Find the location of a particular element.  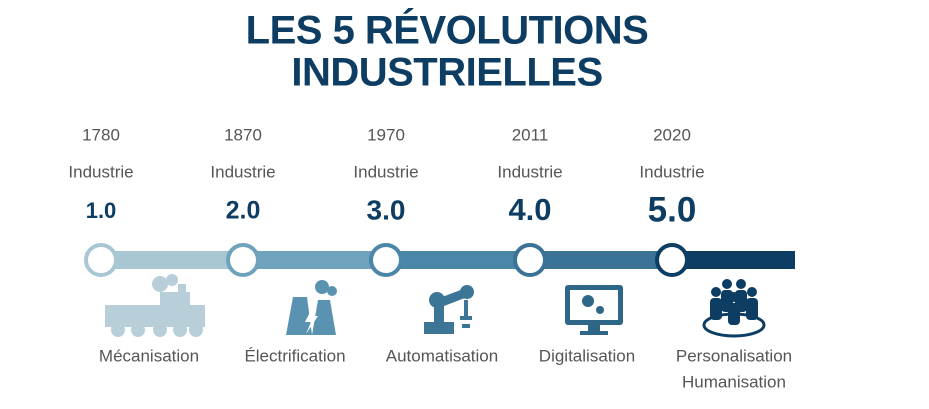

title-line: LES 5 RÉVOLUTIONS is located at coordinates (447, 30).